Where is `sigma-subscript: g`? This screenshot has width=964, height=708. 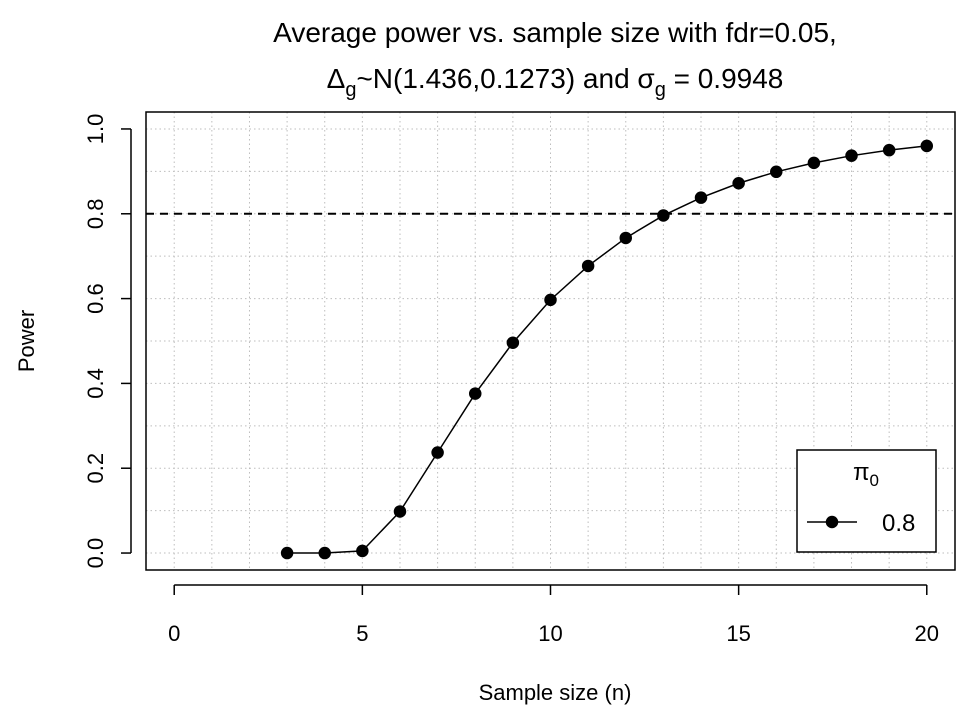 sigma-subscript: g is located at coordinates (660, 90).